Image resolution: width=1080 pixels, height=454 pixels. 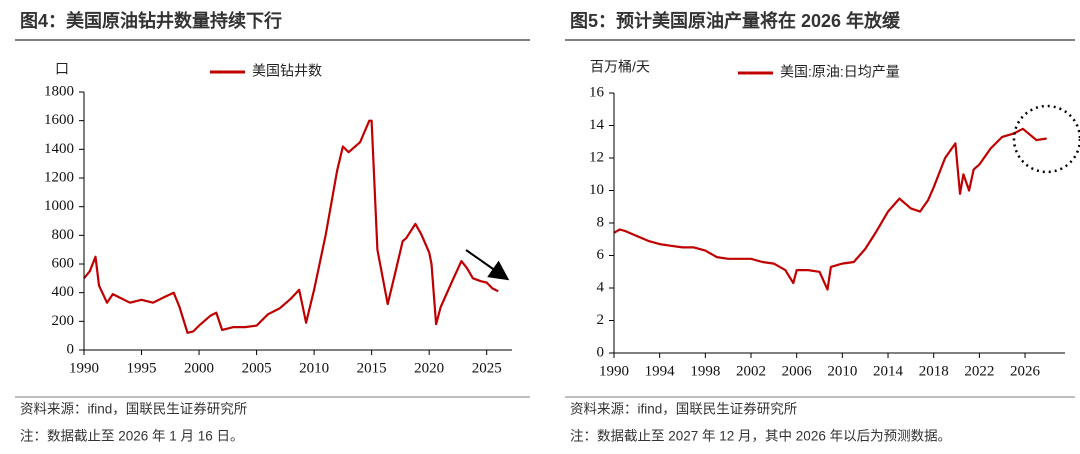 I want to click on y-tick-label: 1400, so click(x=59, y=149).